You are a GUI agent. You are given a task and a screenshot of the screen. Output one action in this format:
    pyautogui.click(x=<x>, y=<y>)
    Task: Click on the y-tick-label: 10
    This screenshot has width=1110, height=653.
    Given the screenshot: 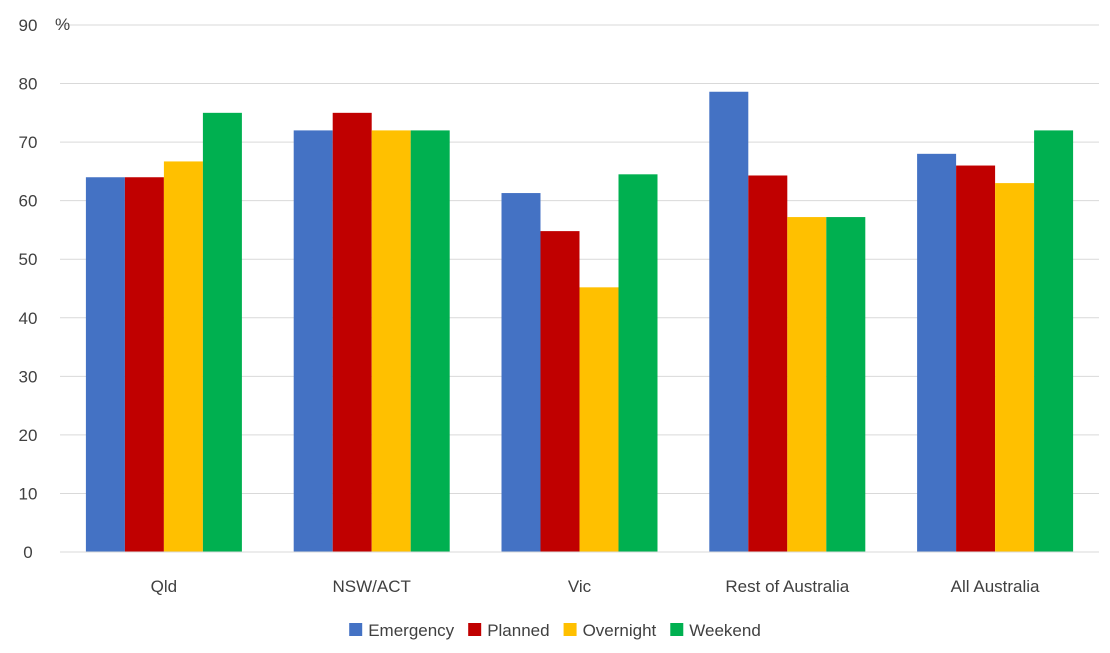 What is the action you would take?
    pyautogui.click(x=28, y=493)
    